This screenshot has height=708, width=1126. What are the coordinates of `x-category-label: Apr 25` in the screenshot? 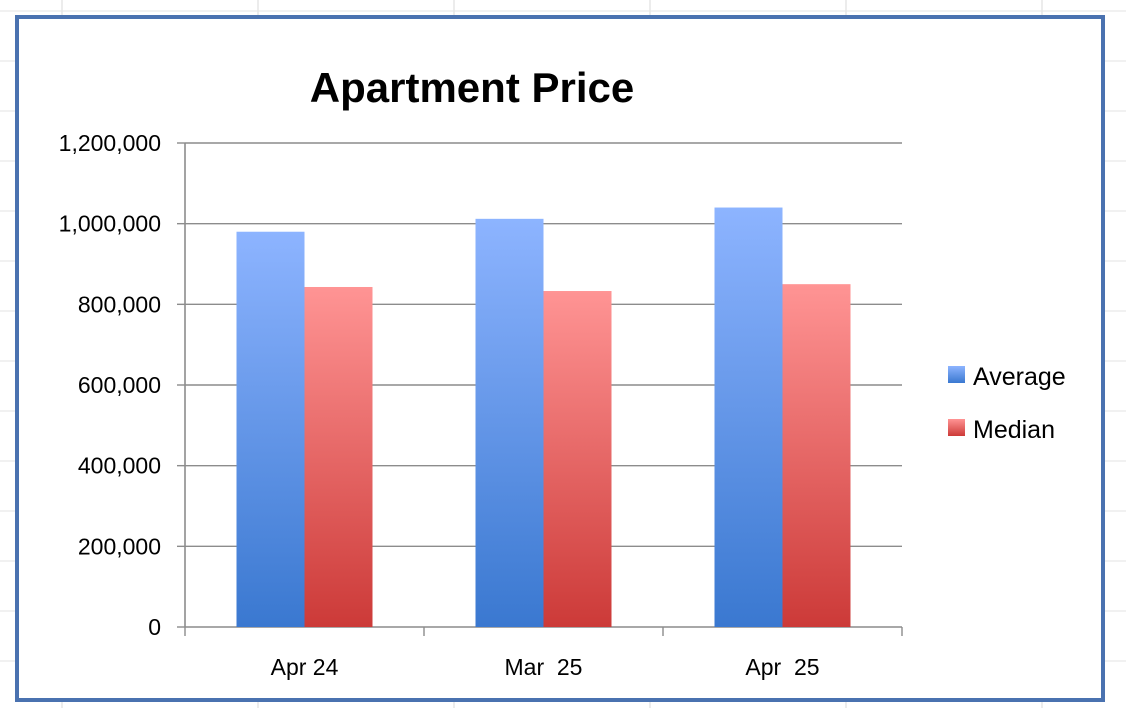 It's located at (782, 667).